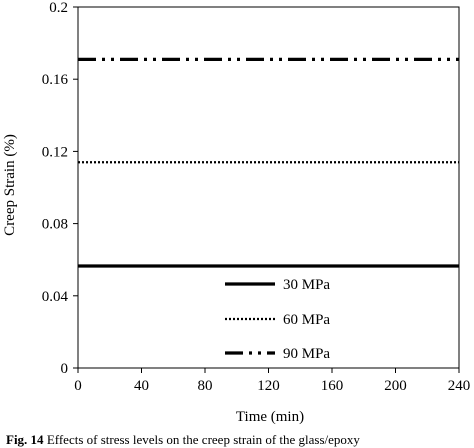  What do you see at coordinates (306, 285) in the screenshot?
I see `legend-label-1: 30 MPa` at bounding box center [306, 285].